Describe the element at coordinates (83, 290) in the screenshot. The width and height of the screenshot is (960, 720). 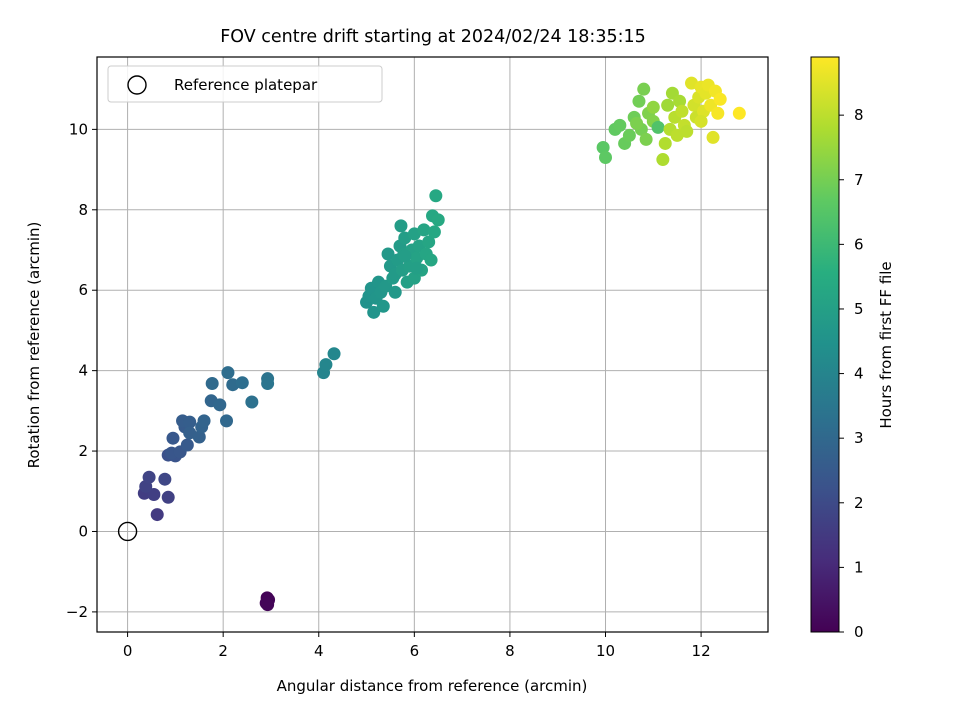
I see `y-tick-label: 6` at that location.